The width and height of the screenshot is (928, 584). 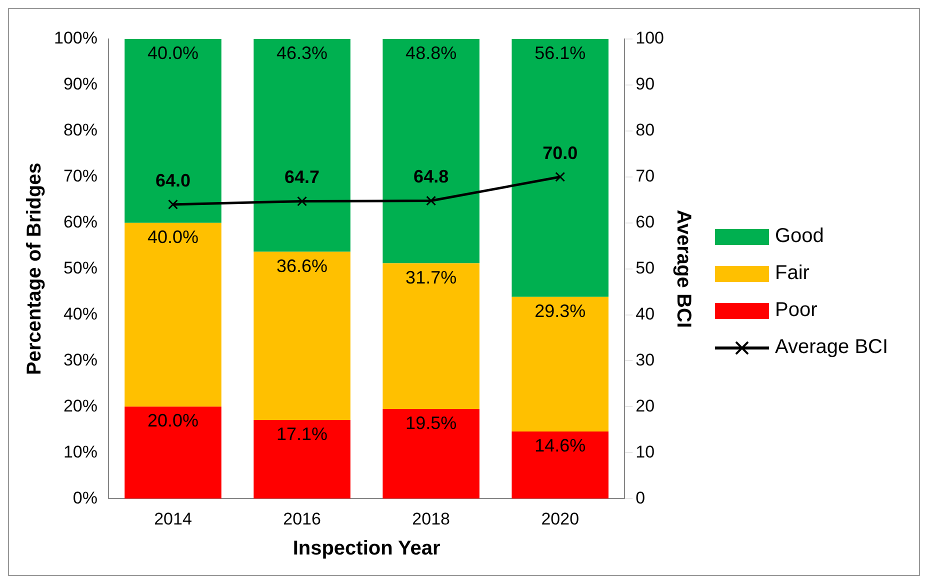 I want to click on data-label: 36.6%, so click(x=302, y=266).